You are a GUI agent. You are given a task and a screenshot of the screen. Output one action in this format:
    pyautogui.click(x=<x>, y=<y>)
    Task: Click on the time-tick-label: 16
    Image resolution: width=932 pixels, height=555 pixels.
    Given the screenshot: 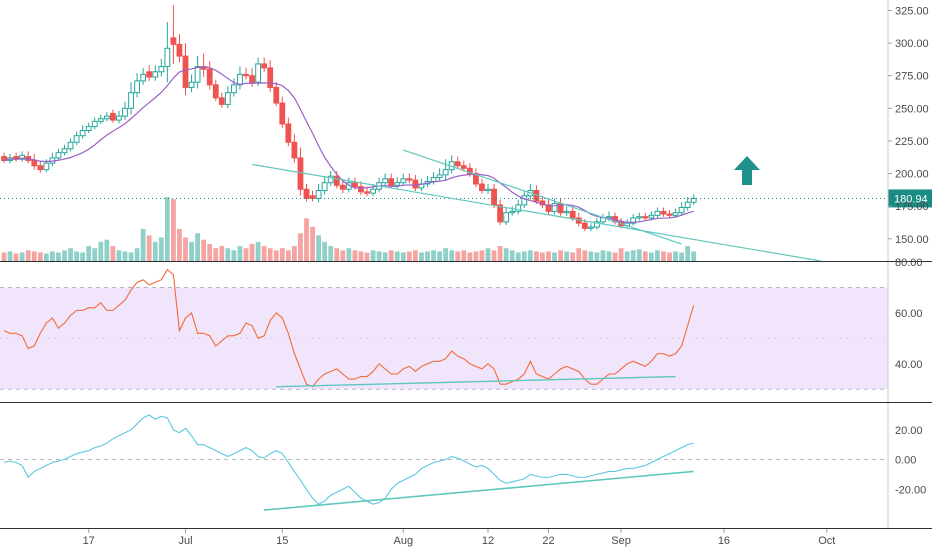 What is the action you would take?
    pyautogui.click(x=724, y=541)
    